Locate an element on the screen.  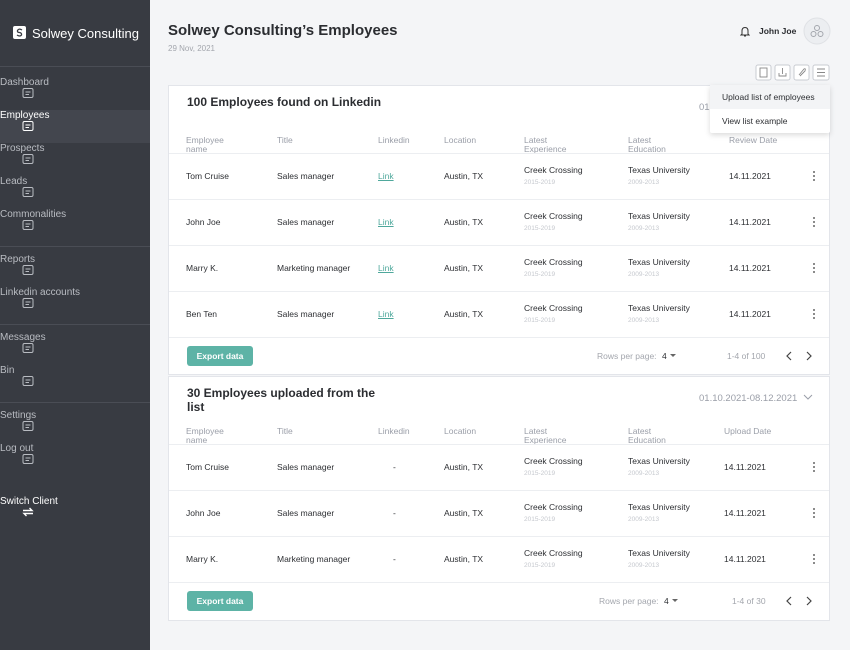
nav-label: Messages is located at coordinates (23, 337).